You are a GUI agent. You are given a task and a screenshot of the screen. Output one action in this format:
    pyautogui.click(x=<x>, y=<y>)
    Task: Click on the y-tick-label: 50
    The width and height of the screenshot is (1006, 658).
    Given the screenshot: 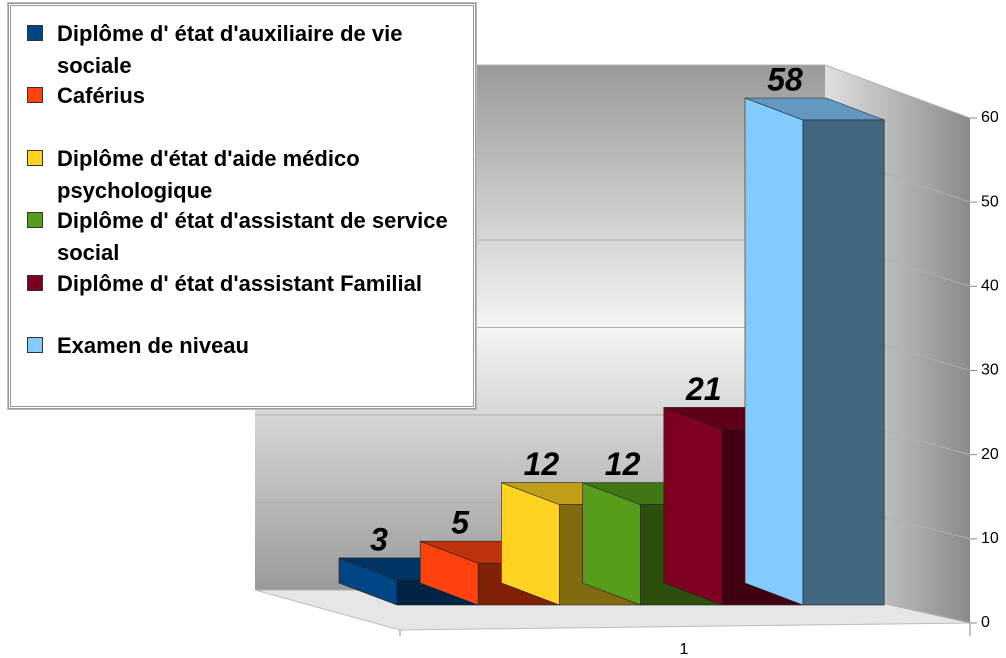 What is the action you would take?
    pyautogui.click(x=990, y=201)
    